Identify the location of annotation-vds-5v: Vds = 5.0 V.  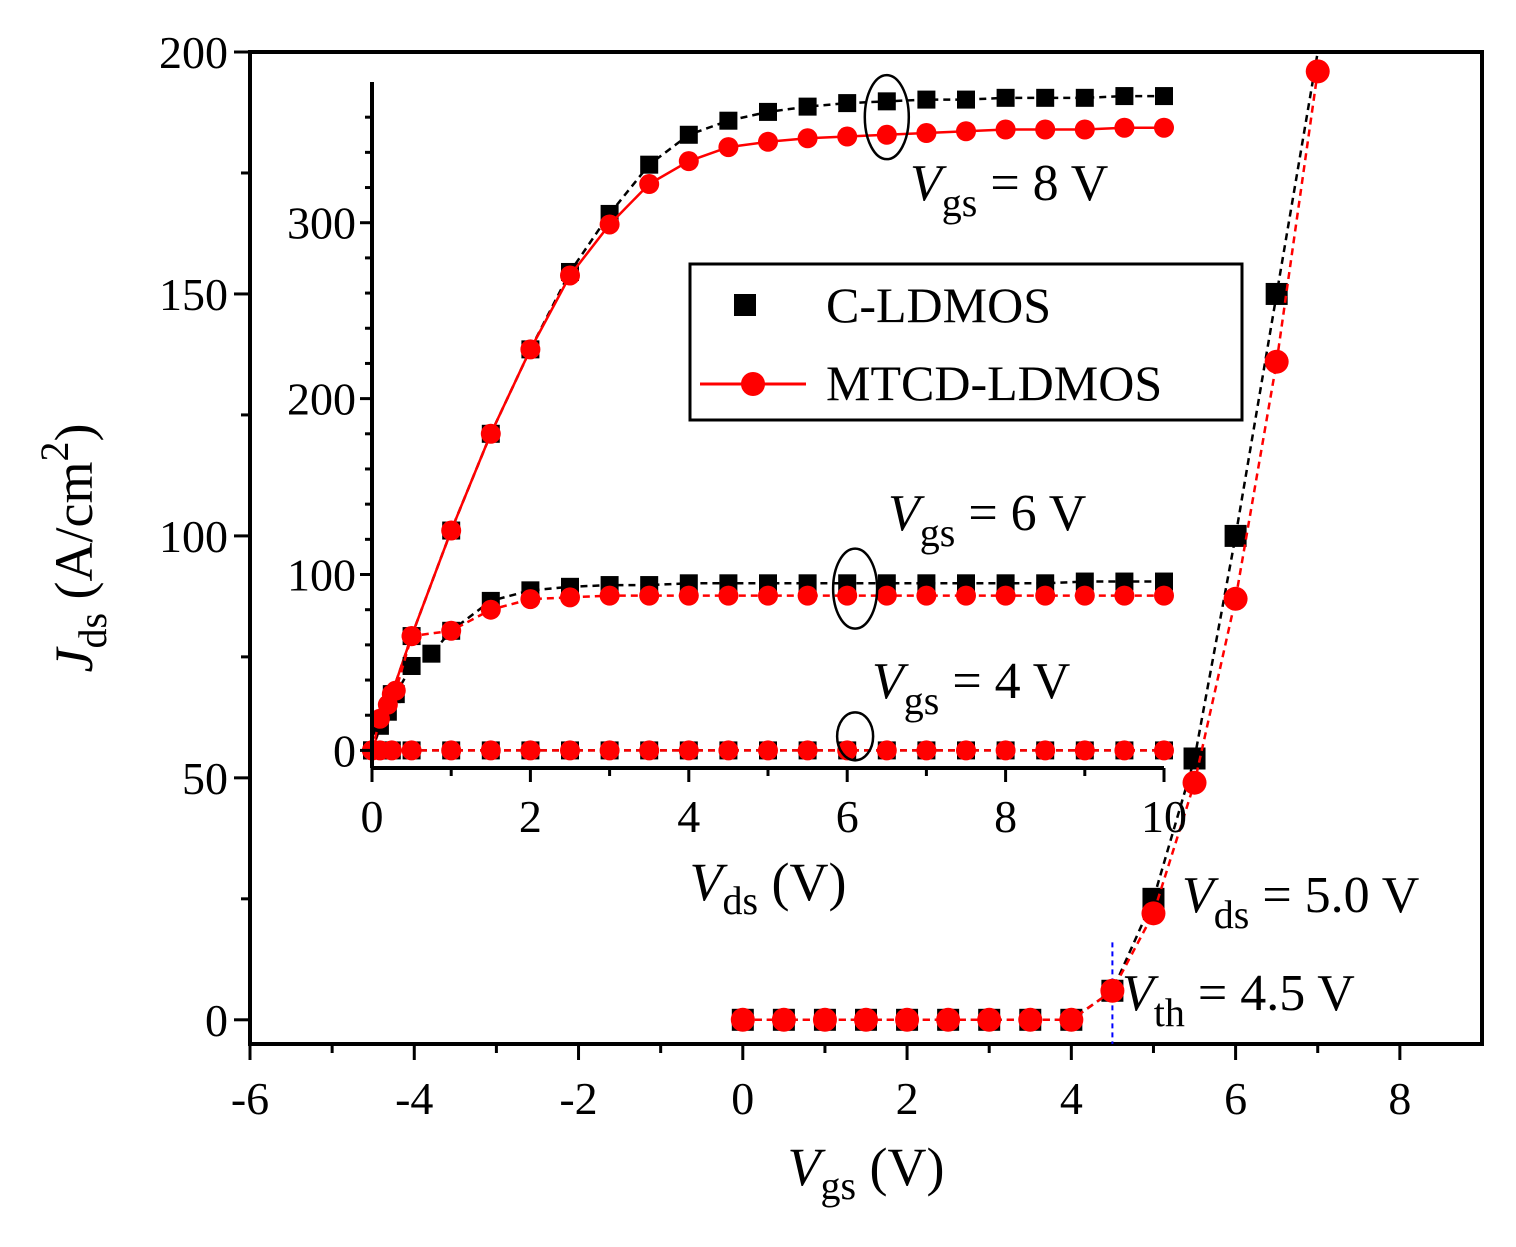
(1300, 902).